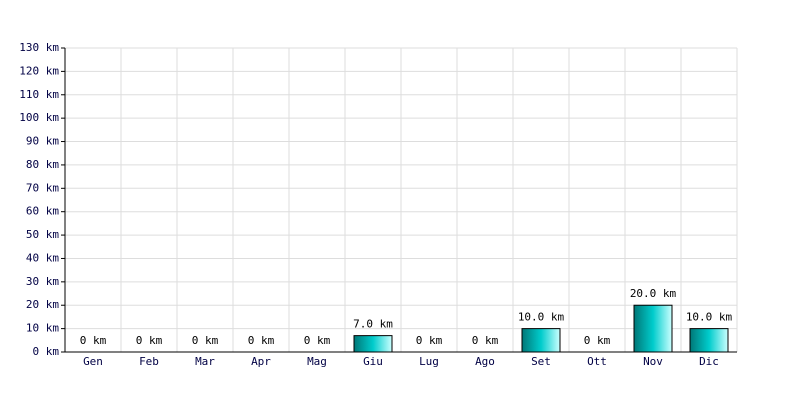 This screenshot has width=800, height=400. I want to click on x-tick-label: Apr, so click(261, 361).